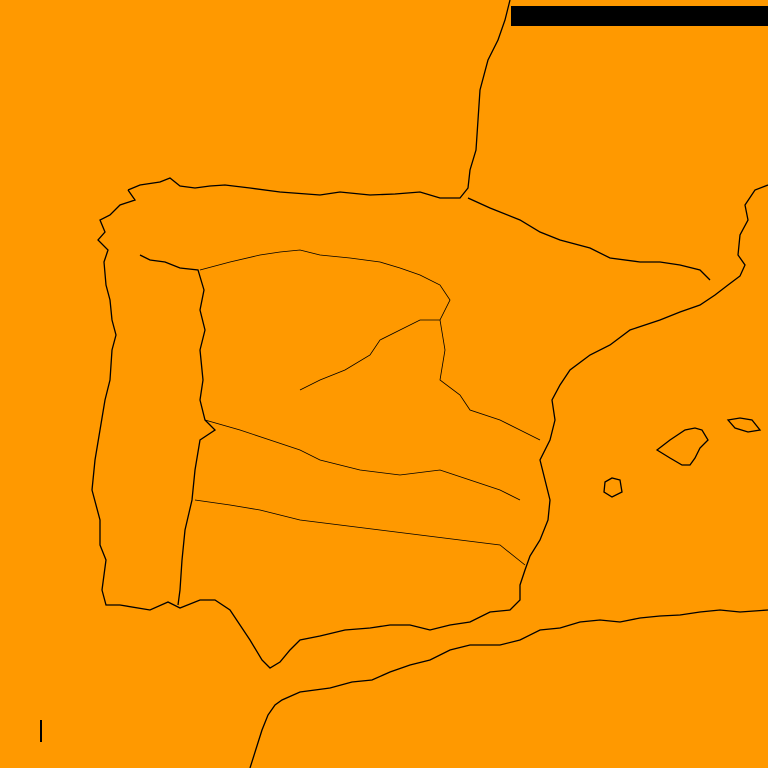 The width and height of the screenshot is (768, 768). I want to click on legend-color-bar, so click(41, 731).